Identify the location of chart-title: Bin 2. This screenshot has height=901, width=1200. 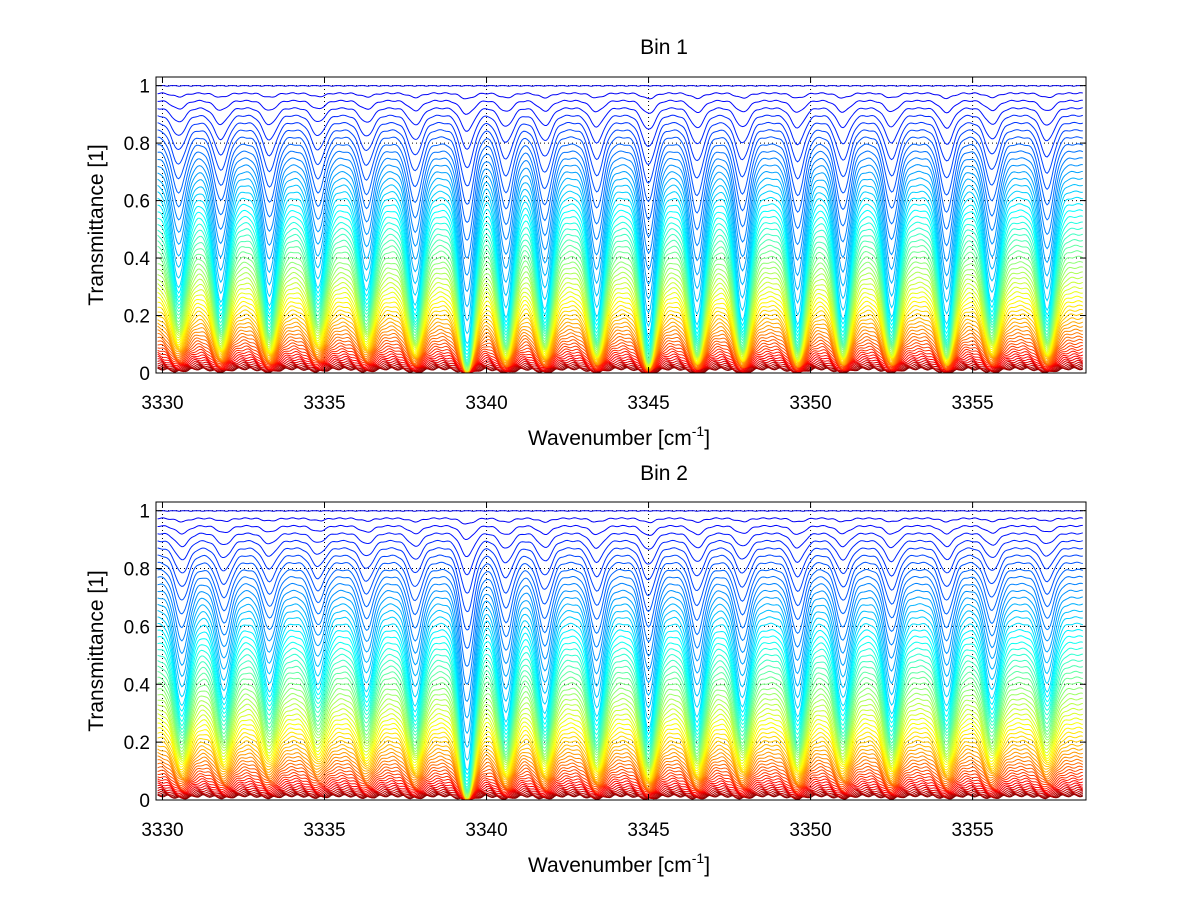
(664, 473).